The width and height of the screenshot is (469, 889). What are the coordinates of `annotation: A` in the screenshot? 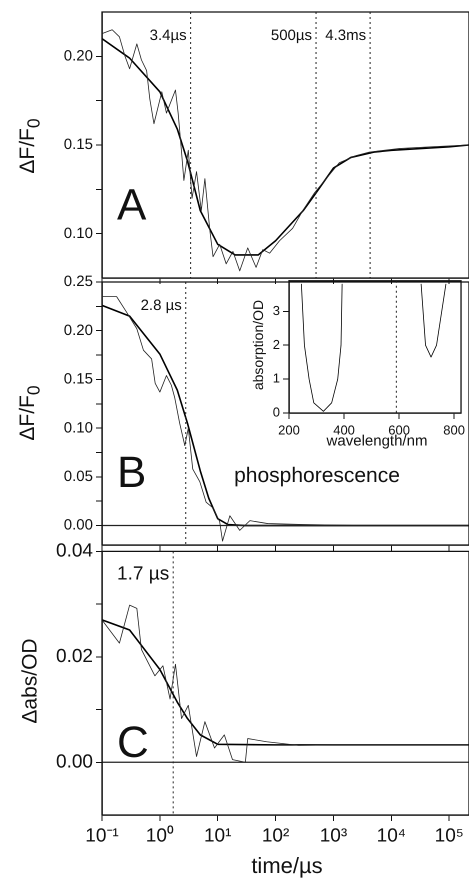 It's located at (132, 205).